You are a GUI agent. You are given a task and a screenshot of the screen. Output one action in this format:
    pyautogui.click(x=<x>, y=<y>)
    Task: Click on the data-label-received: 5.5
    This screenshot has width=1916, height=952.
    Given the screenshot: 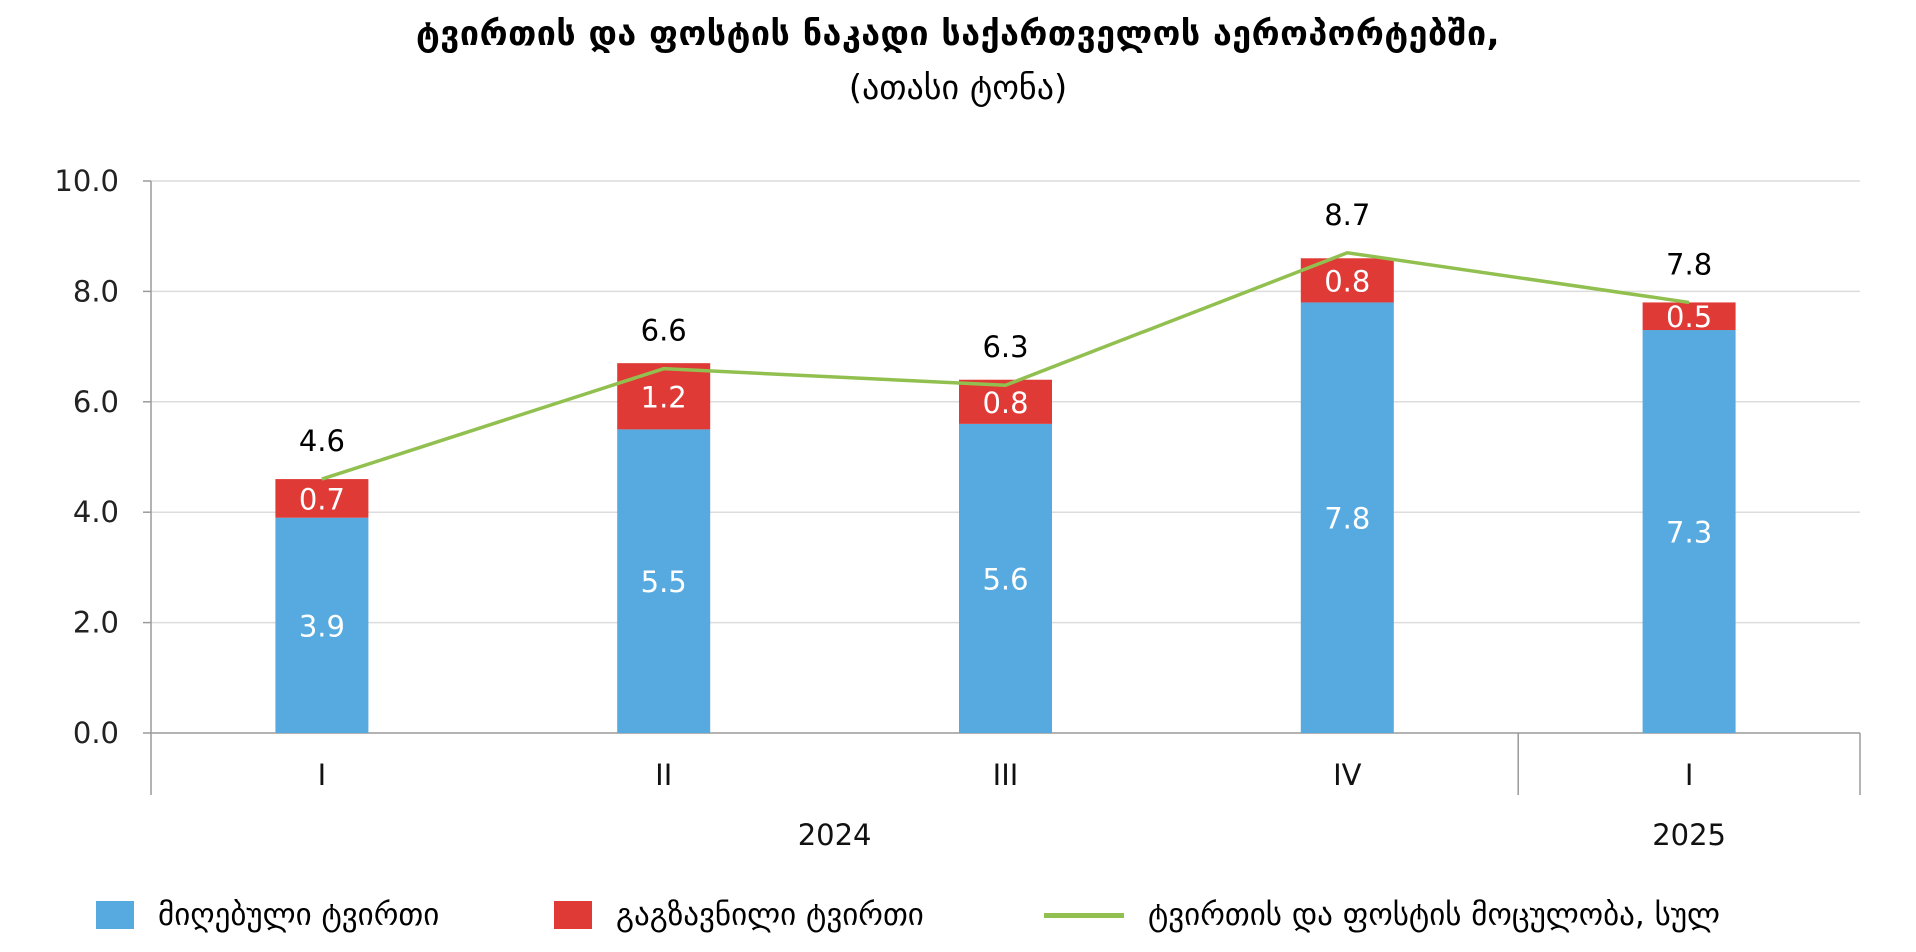 What is the action you would take?
    pyautogui.click(x=664, y=582)
    